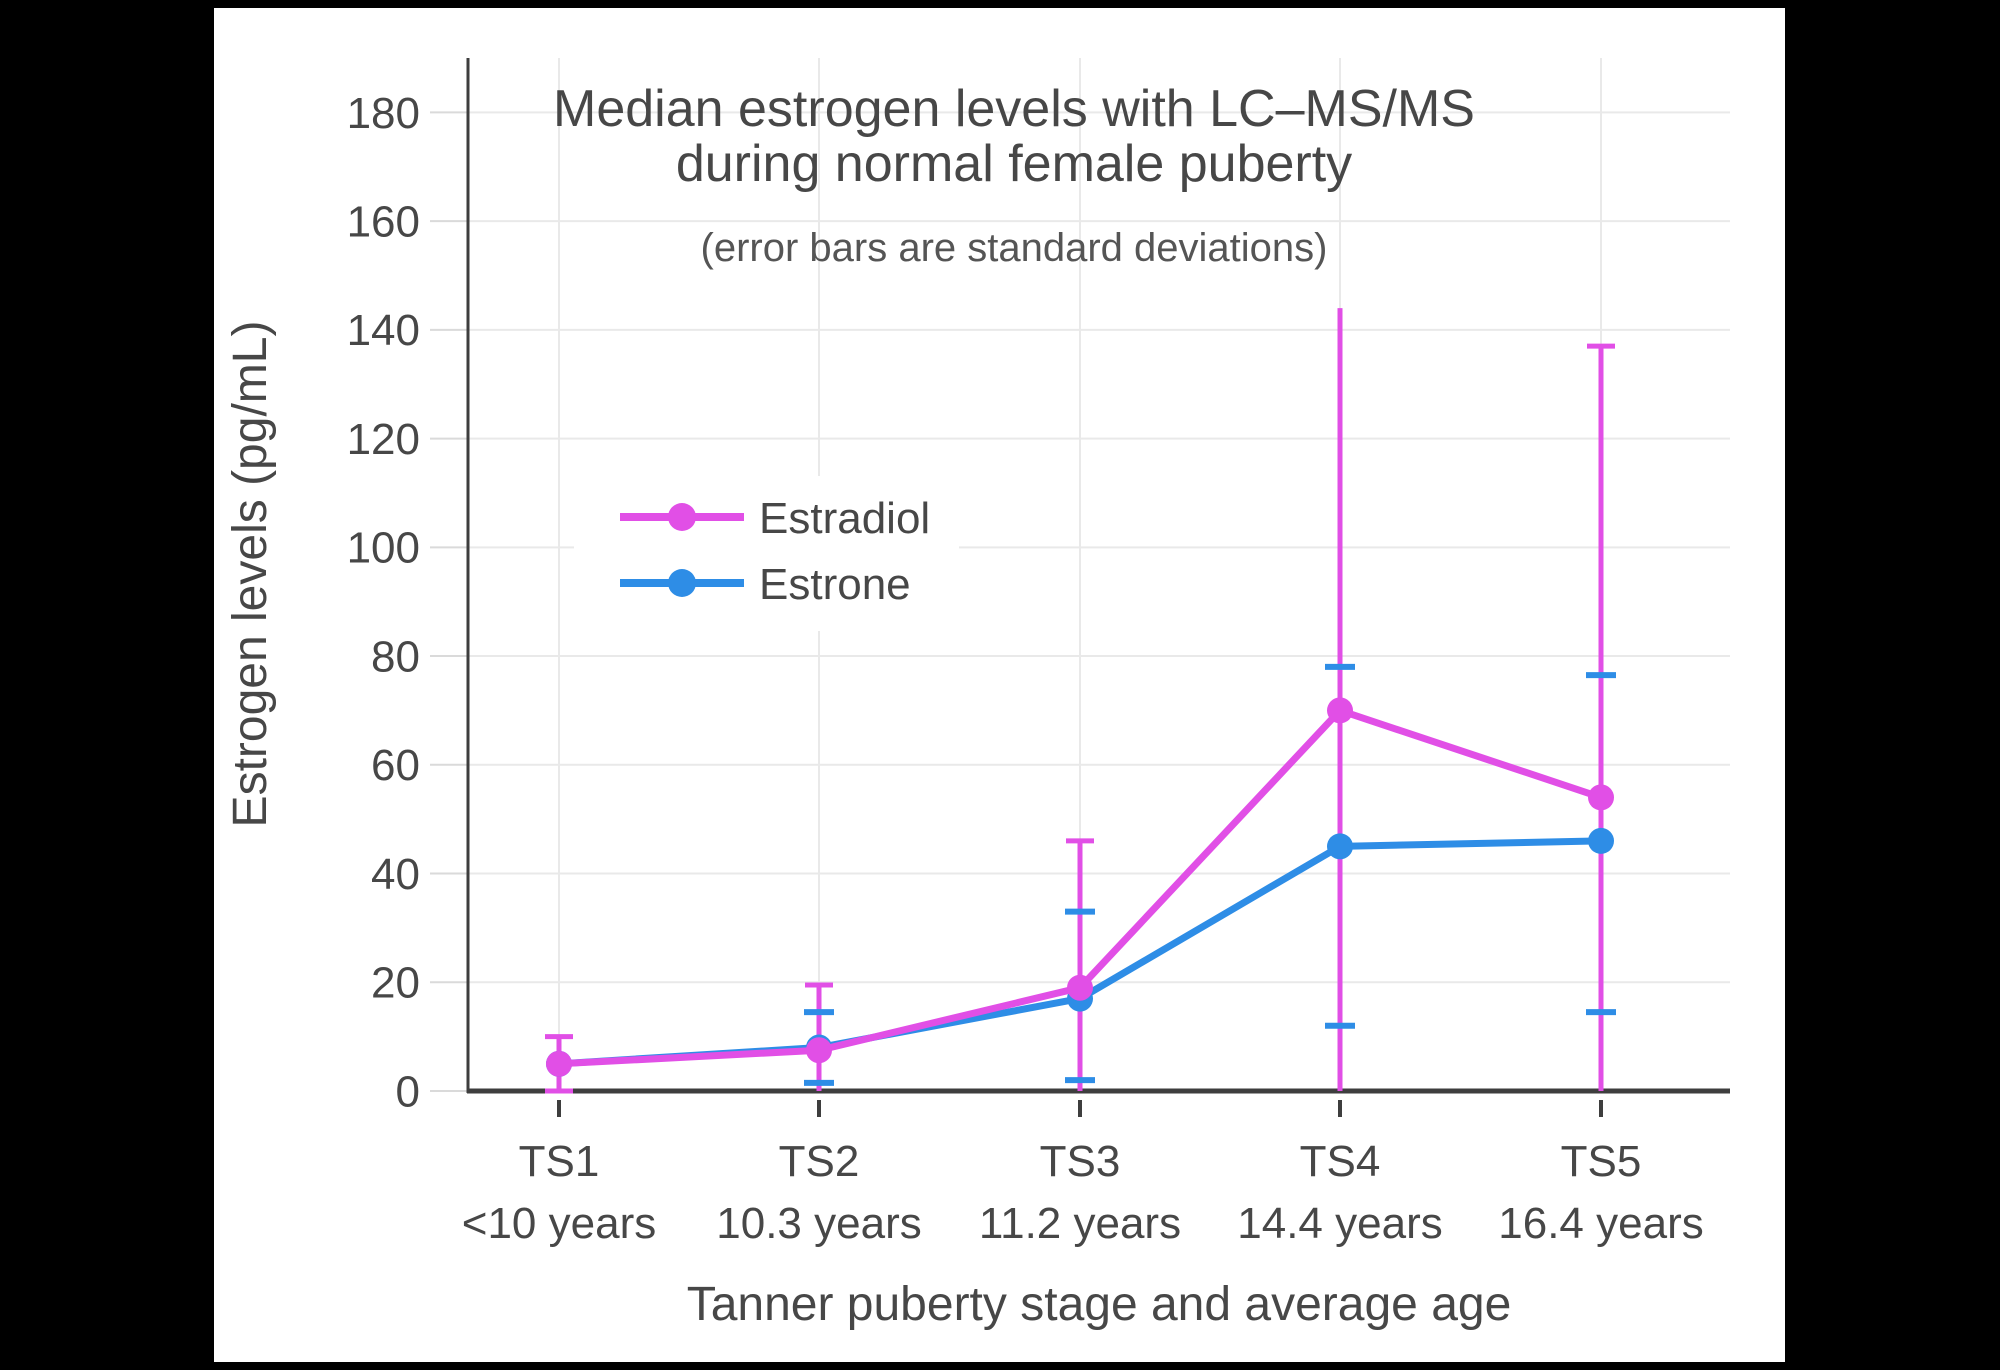 The height and width of the screenshot is (1370, 2000). What do you see at coordinates (1099, 1304) in the screenshot?
I see `x-axis-title: Tanner puberty stage and average age` at bounding box center [1099, 1304].